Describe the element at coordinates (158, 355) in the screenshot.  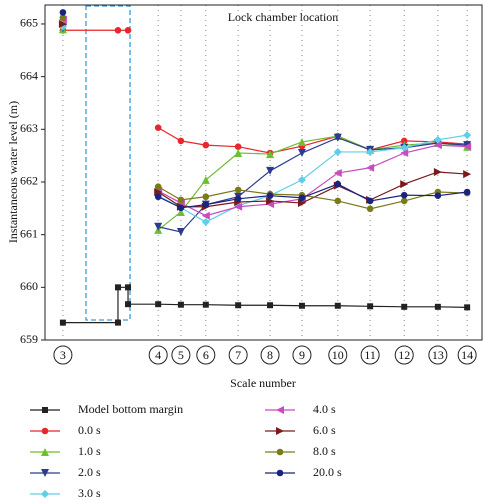
I see `x-tick-label: 4` at that location.